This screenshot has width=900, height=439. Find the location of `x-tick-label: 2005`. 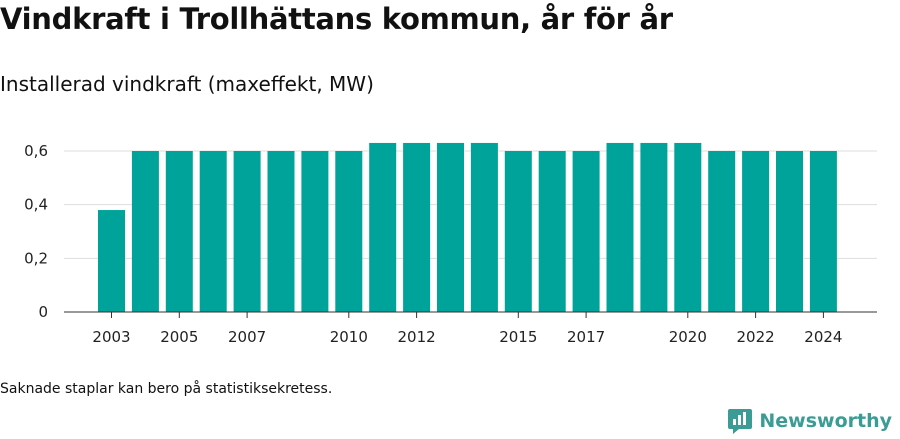

x-tick-label: 2005 is located at coordinates (179, 337).